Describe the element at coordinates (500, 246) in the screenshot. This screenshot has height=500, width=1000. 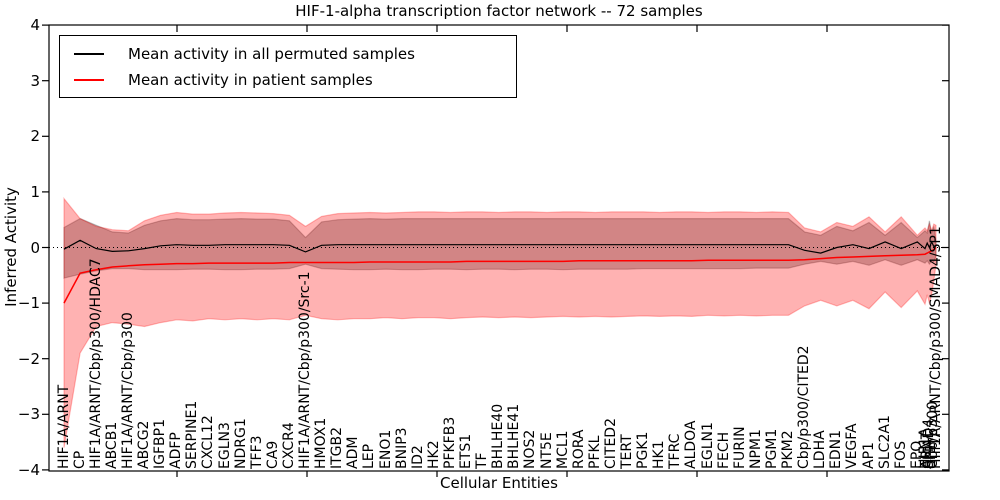
I see `mean-line-permuted` at that location.